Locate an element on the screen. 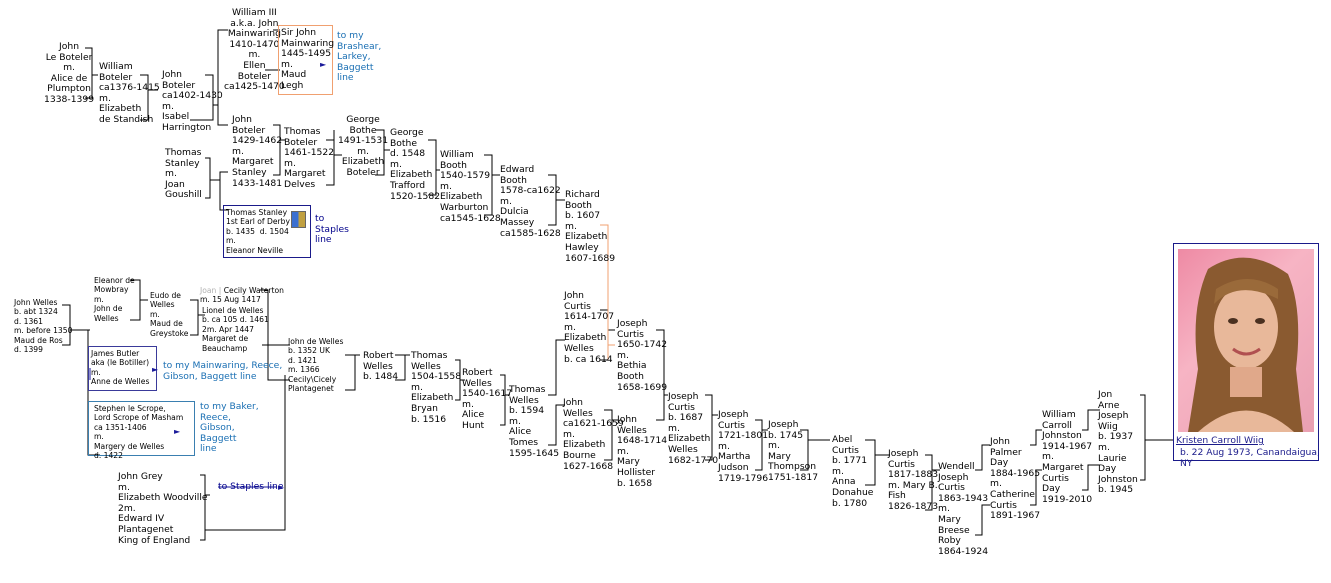 The width and height of the screenshot is (1331, 583). coat-of-arms-icon is located at coordinates (298, 219).